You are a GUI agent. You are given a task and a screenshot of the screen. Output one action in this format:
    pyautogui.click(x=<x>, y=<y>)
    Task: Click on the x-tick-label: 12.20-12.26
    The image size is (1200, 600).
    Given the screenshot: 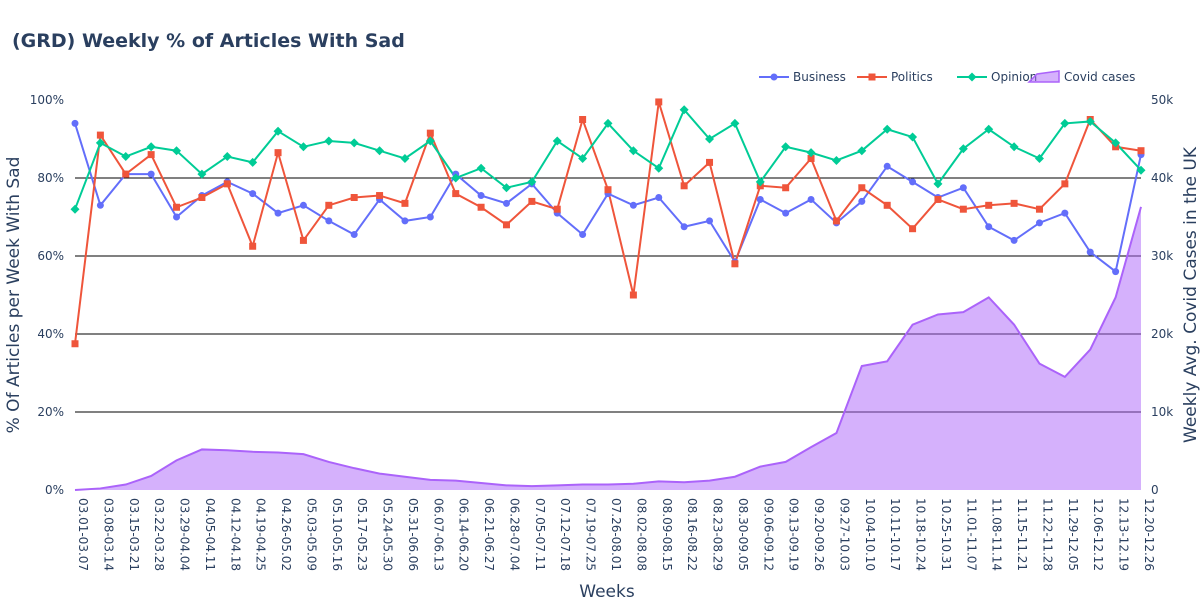 What is the action you would take?
    pyautogui.click(x=1149, y=534)
    